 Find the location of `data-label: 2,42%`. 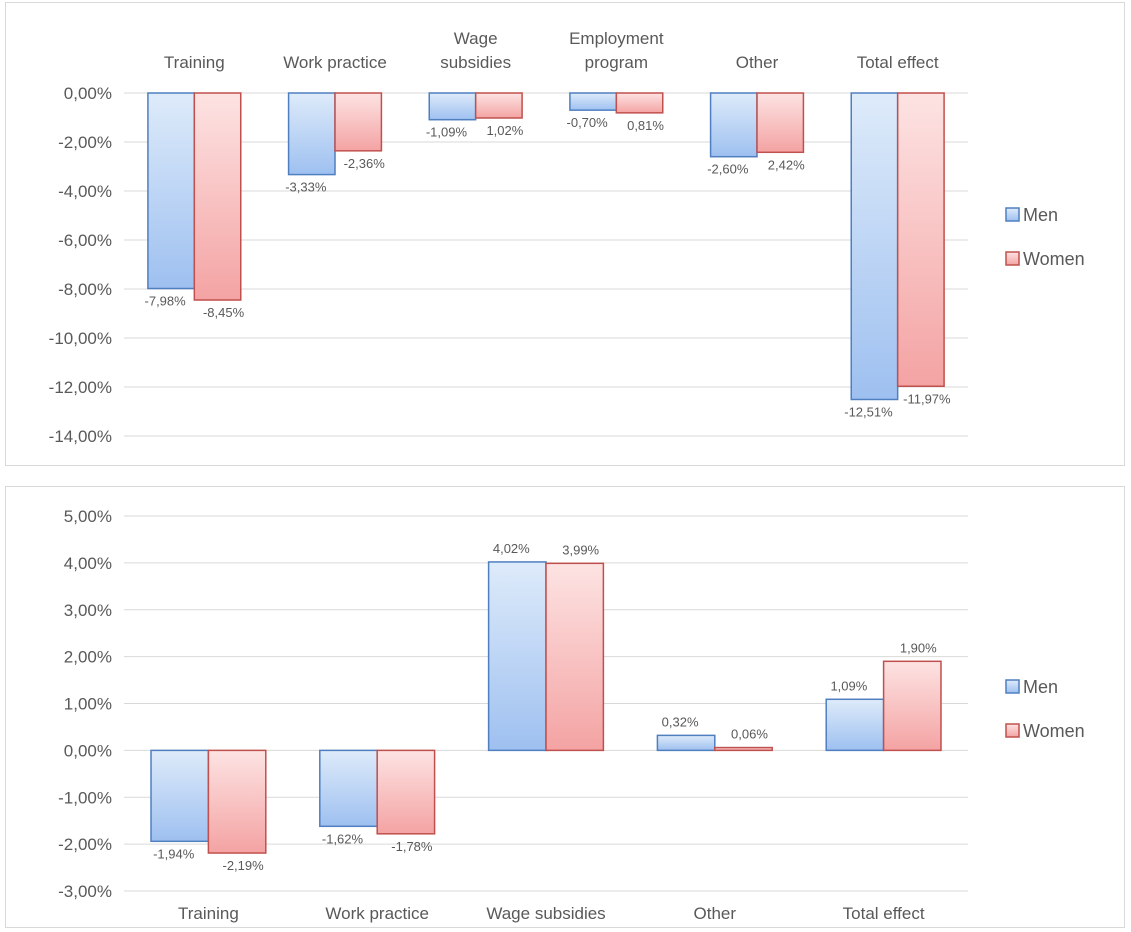

data-label: 2,42% is located at coordinates (786, 164).